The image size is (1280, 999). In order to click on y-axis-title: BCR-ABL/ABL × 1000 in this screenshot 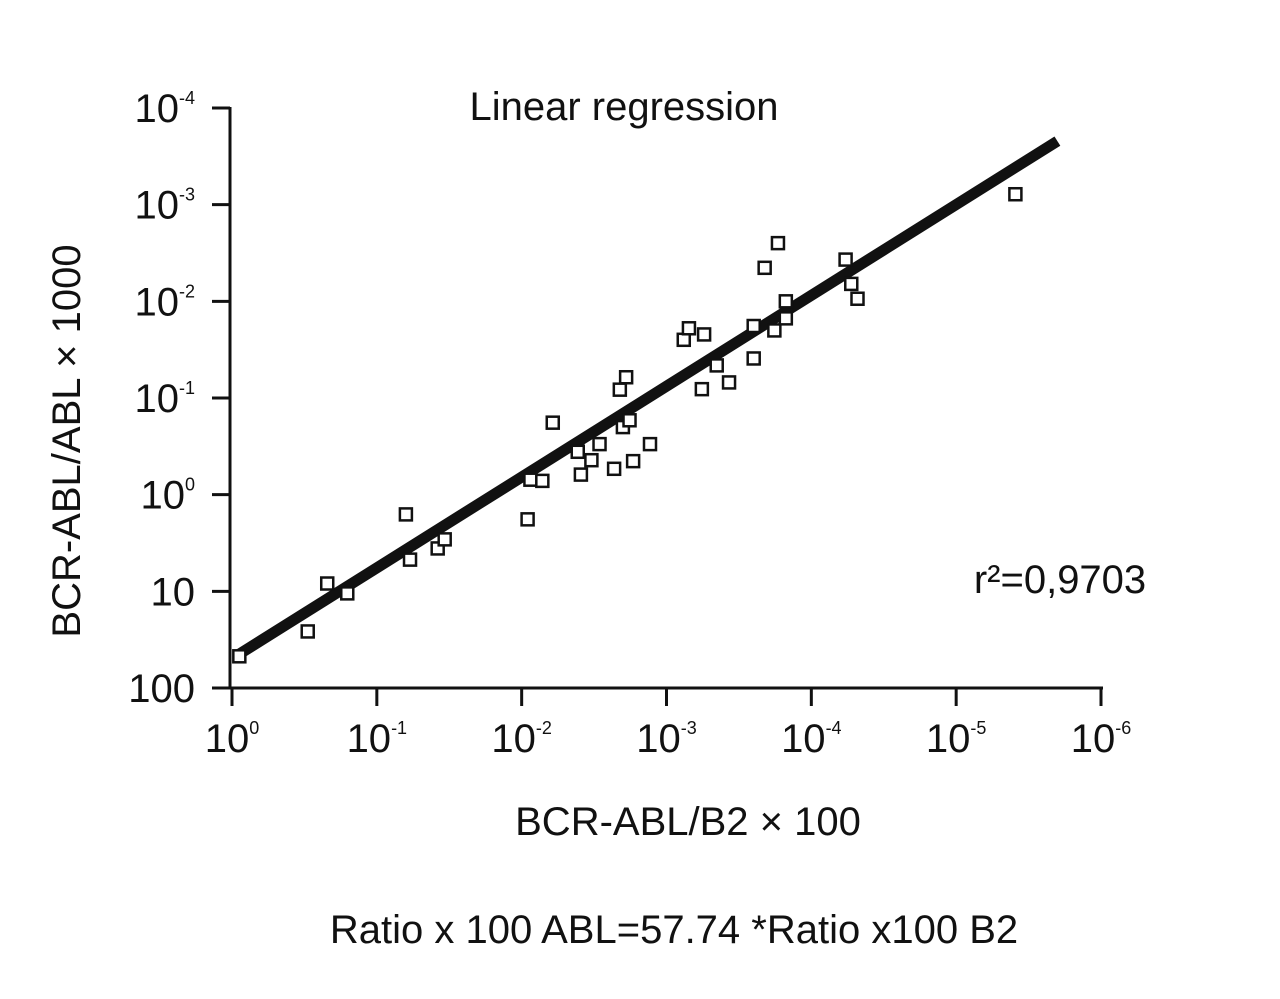, I will do `click(67, 440)`.